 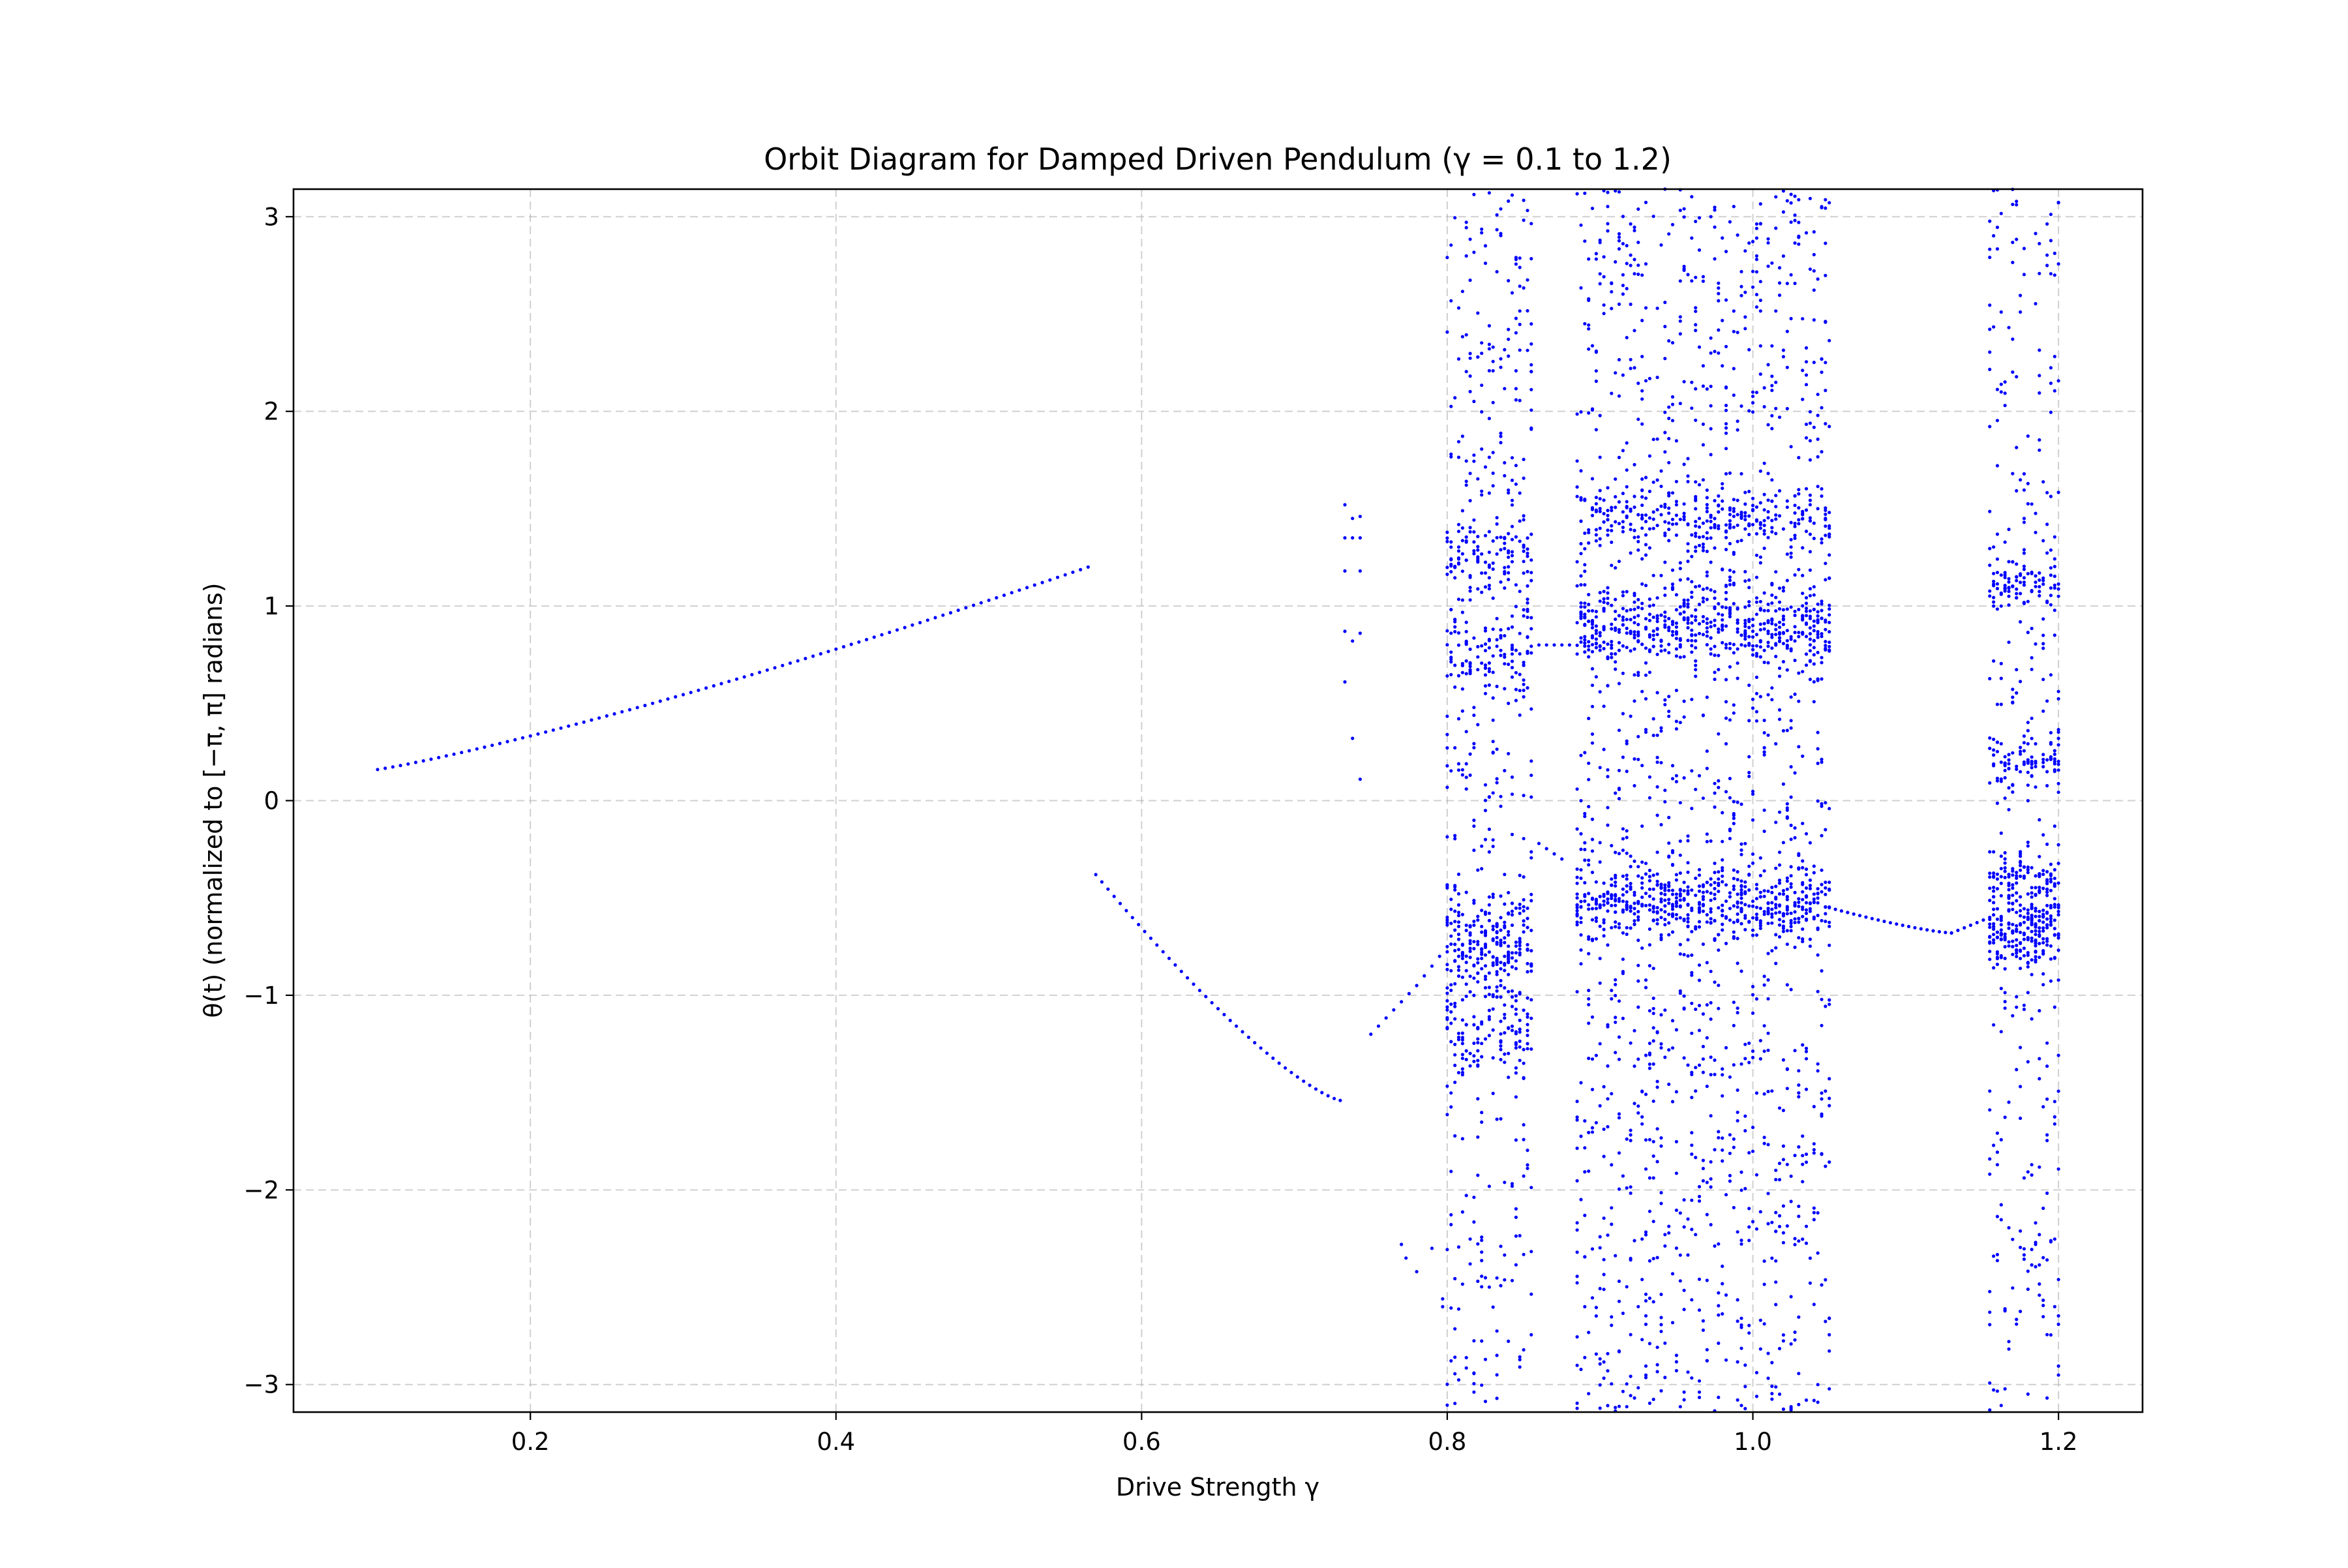 I want to click on y-tick-label: −1, so click(x=261, y=996).